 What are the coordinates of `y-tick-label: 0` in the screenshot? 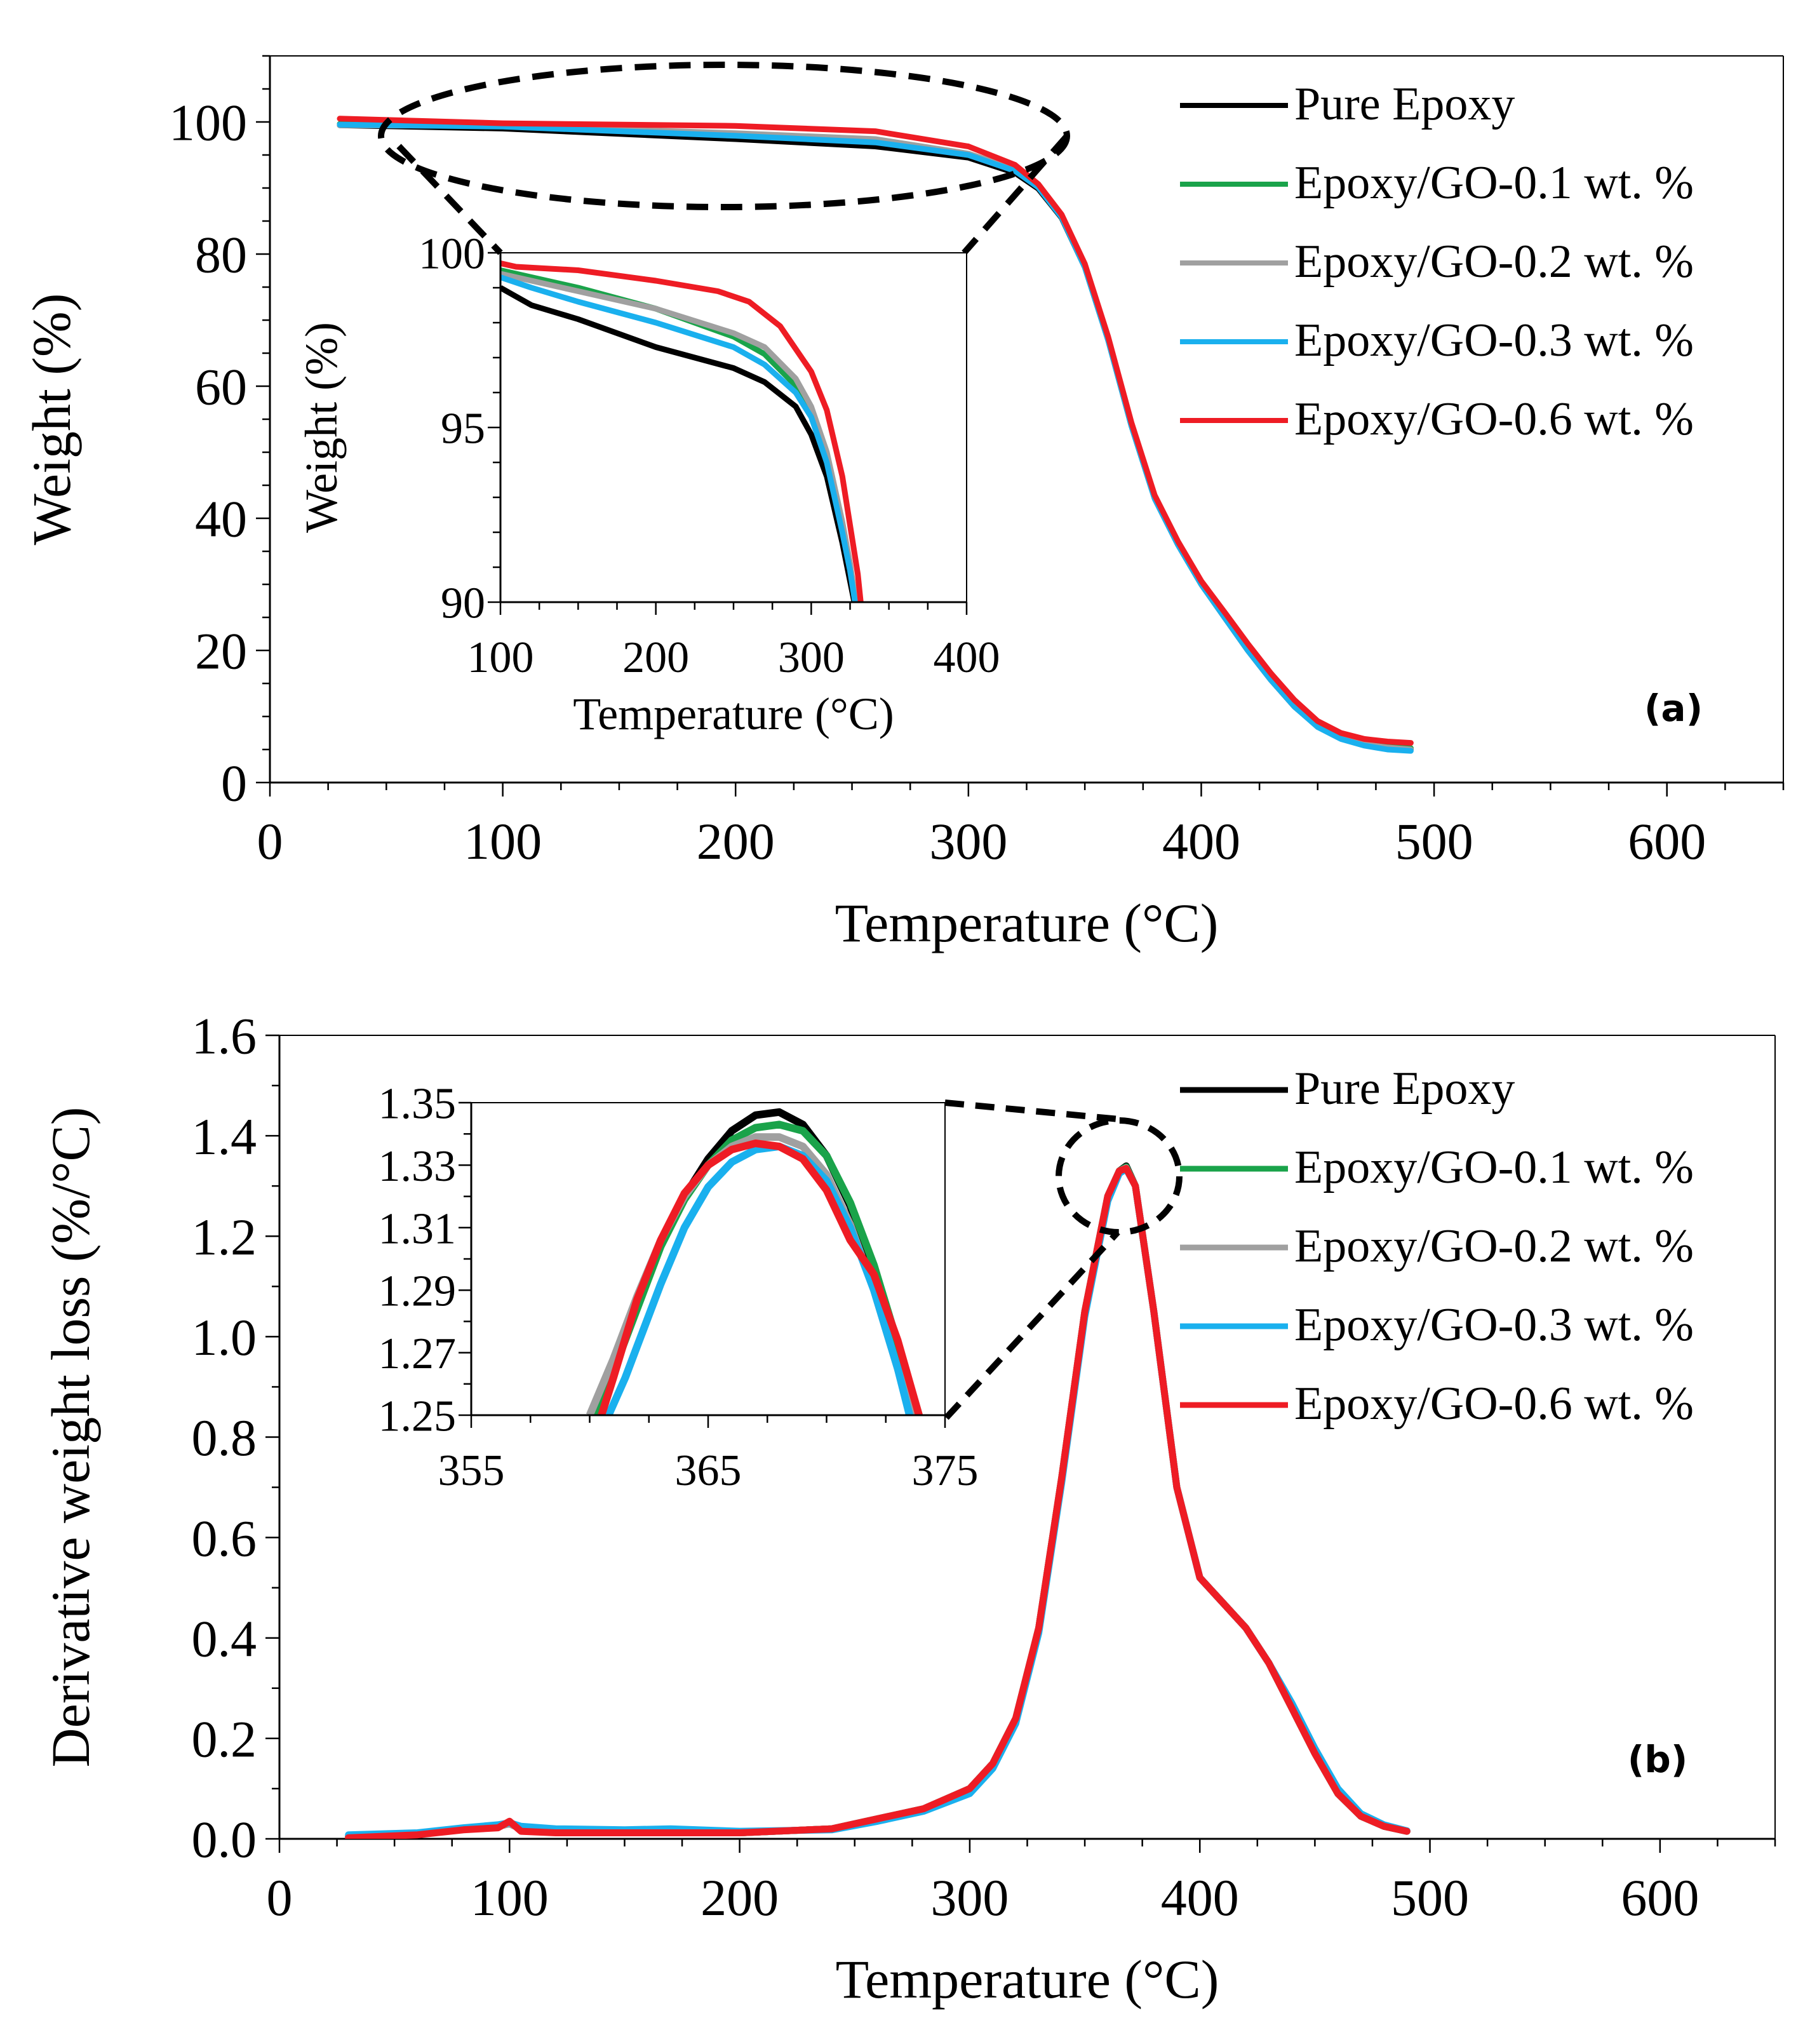 It's located at (234, 783).